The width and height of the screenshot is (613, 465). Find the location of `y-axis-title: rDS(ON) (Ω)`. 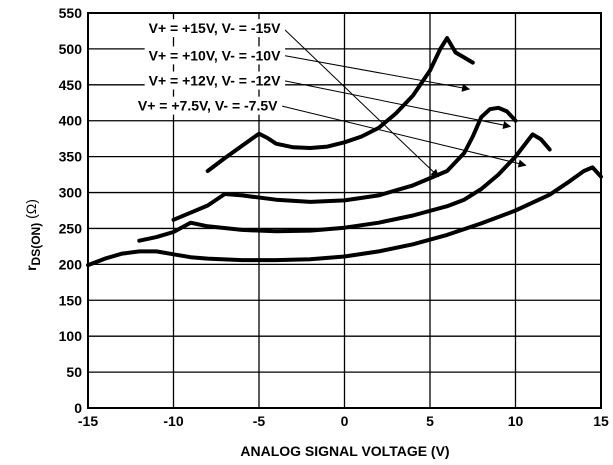

y-axis-title: rDS(ON) (Ω) is located at coordinates (33, 235).